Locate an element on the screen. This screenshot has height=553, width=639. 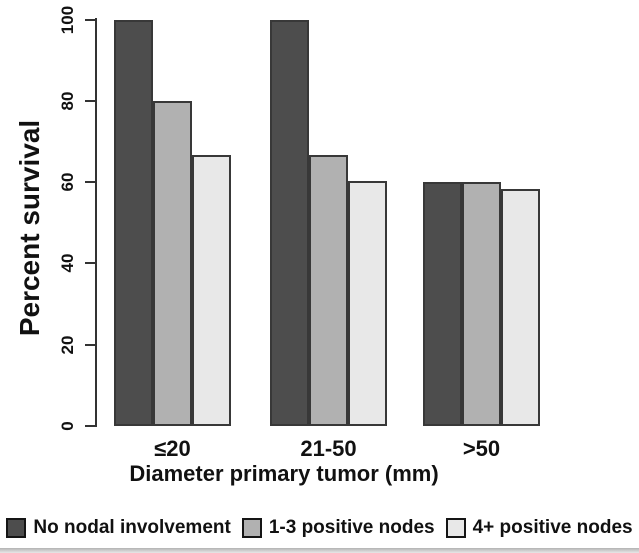
legend-item-no-nodal-involvement: No nodal involvement is located at coordinates (118, 528).